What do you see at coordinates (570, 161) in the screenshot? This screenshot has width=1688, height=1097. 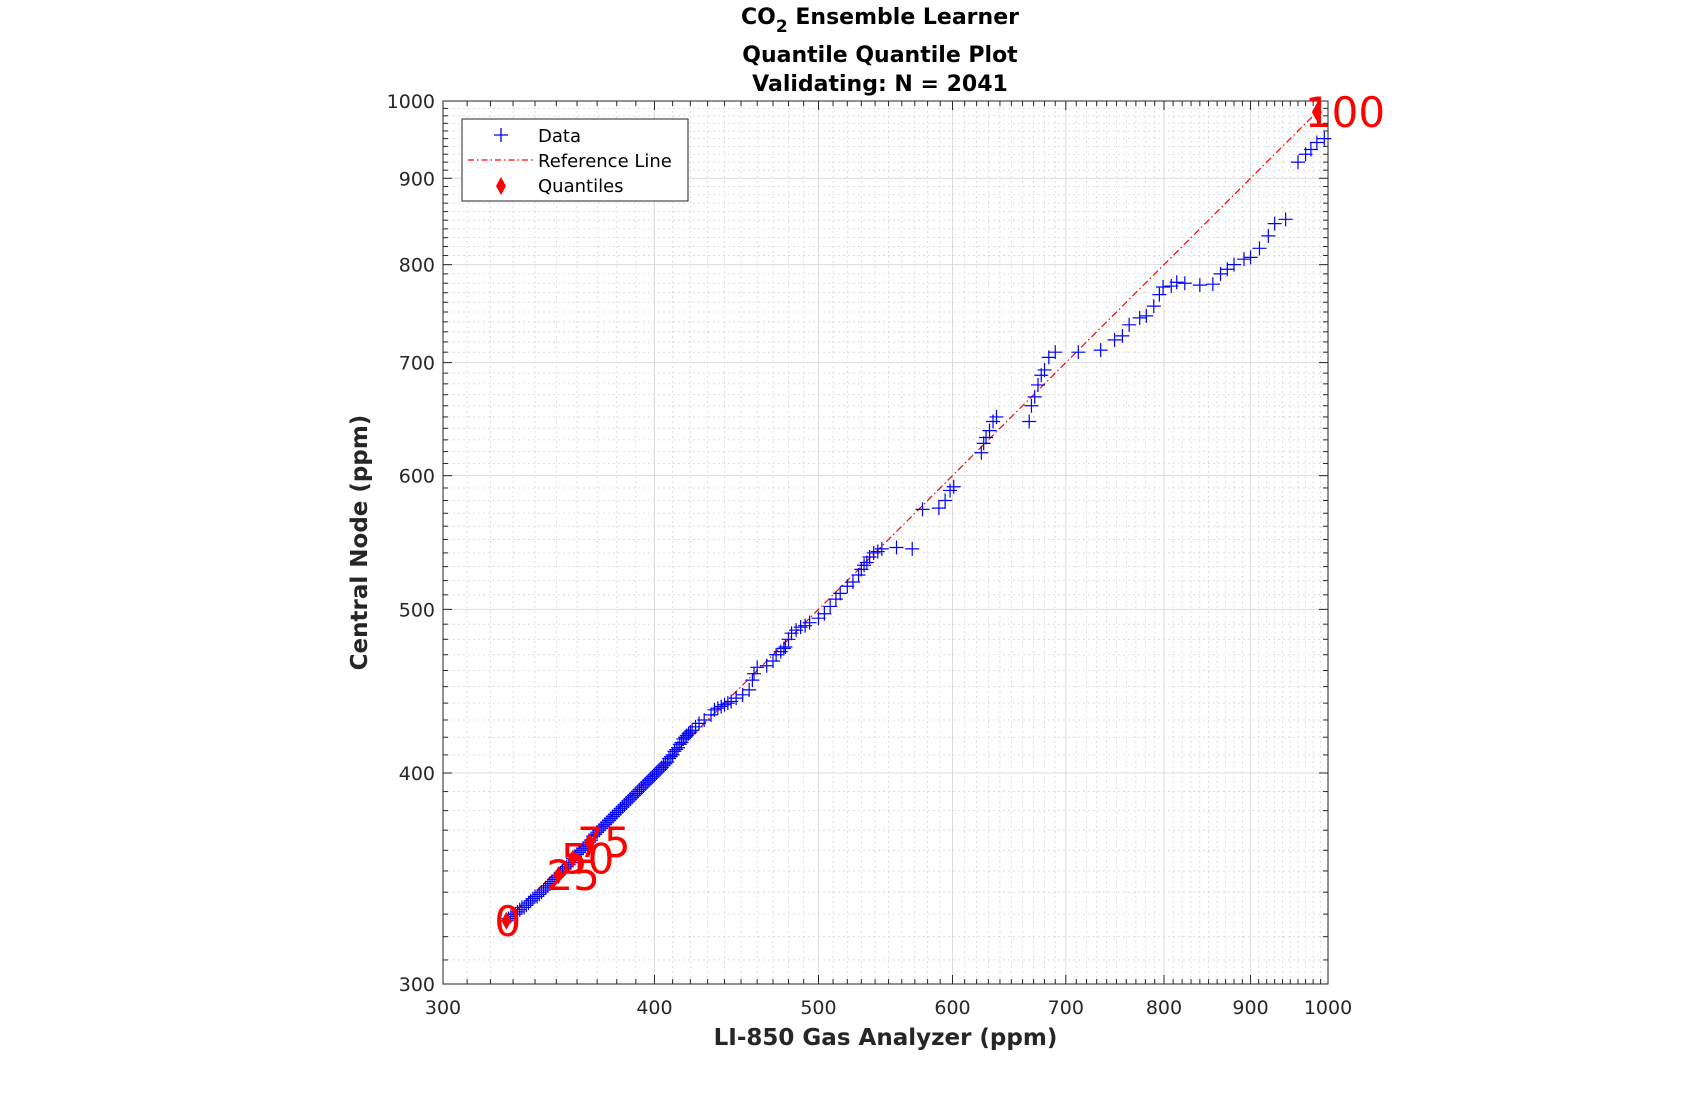 I see `legend-item-reference-line: Reference Line` at bounding box center [570, 161].